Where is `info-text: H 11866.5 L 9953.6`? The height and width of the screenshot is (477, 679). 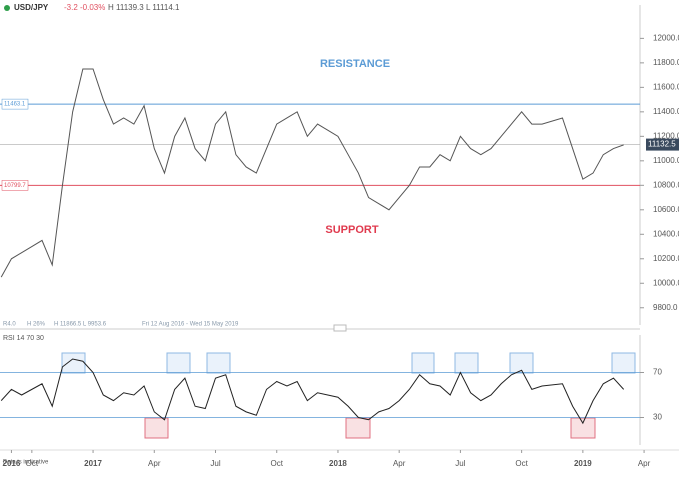 info-text: H 11866.5 L 9953.6 is located at coordinates (80, 325).